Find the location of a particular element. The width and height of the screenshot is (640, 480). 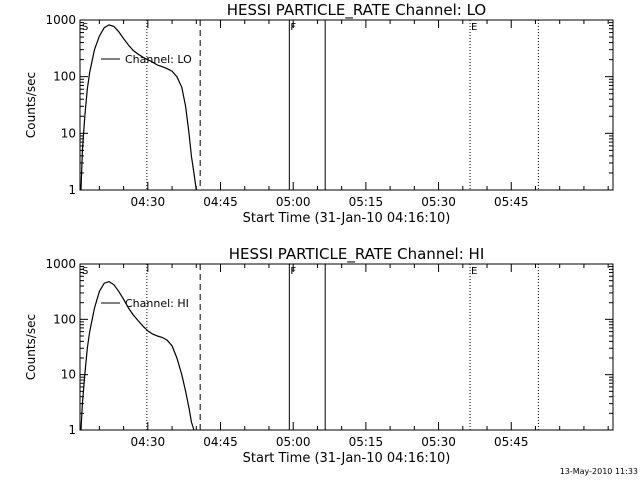

legend-label: Channel: LO is located at coordinates (158, 59).